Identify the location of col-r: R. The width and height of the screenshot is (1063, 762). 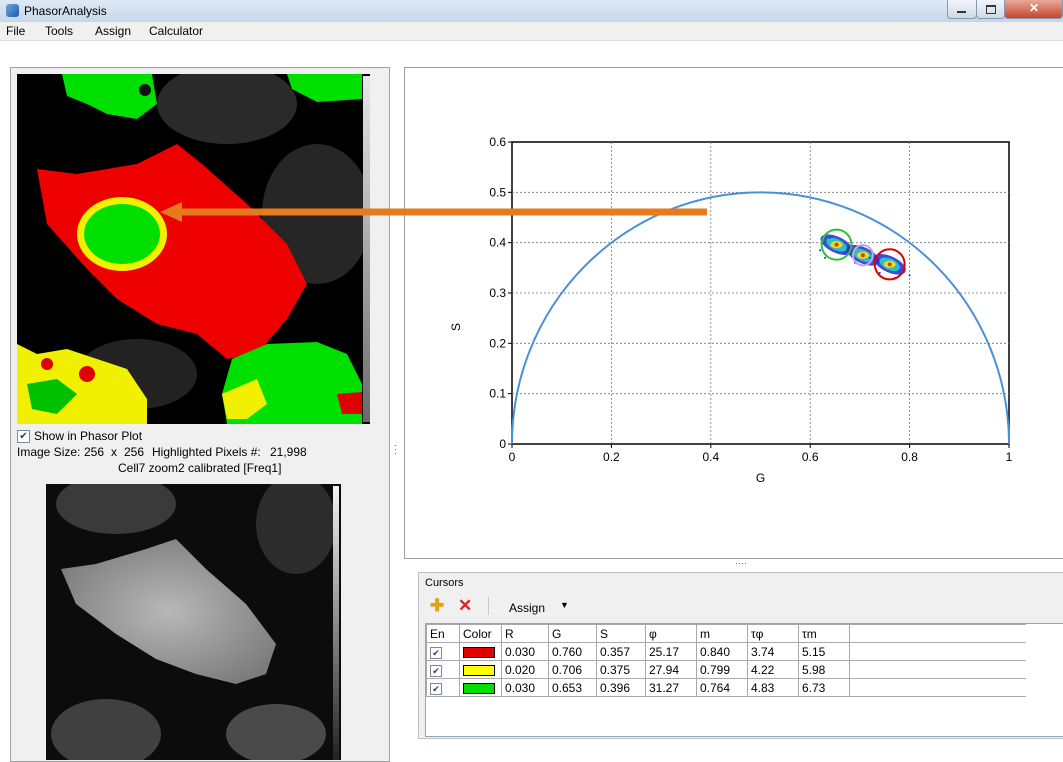
(525, 633).